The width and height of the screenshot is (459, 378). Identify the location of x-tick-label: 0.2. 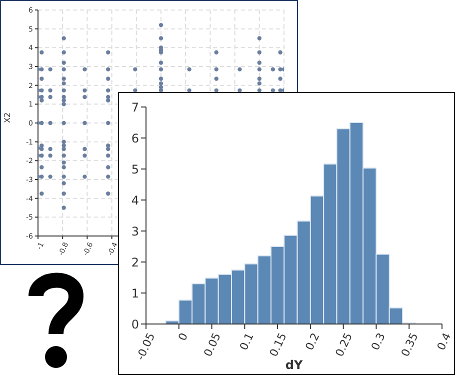
(312, 341).